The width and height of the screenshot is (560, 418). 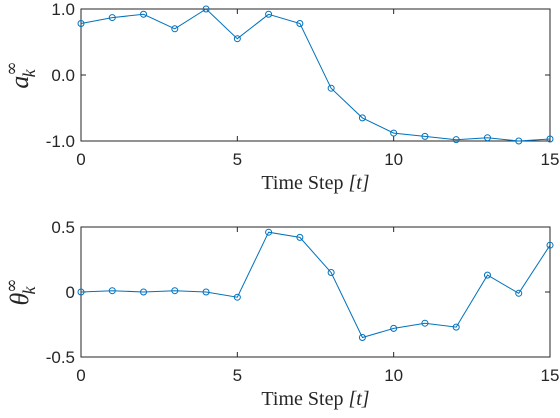 What do you see at coordinates (63, 75) in the screenshot?
I see `y-tick-label: 0.0` at bounding box center [63, 75].